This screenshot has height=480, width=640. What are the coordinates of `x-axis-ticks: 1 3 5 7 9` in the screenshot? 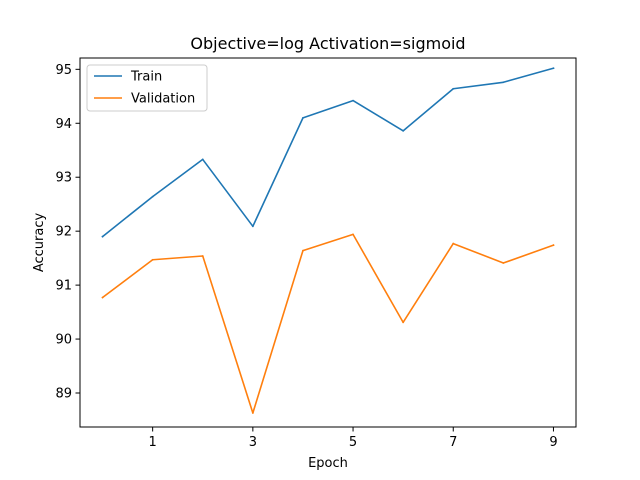 It's located at (353, 438).